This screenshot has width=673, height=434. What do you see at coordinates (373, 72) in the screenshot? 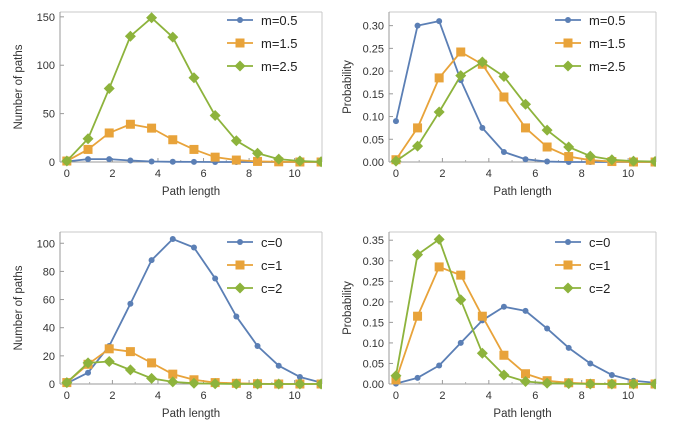
I see `y-tick-label: 0.20` at bounding box center [373, 72].